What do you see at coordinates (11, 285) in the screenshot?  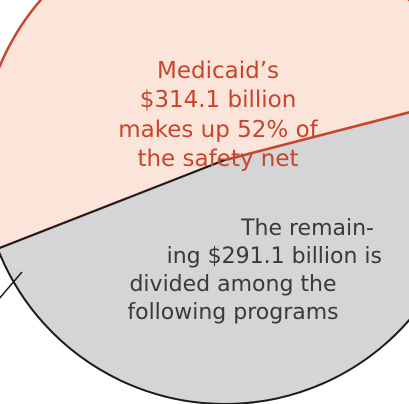 I see `leader-line` at bounding box center [11, 285].